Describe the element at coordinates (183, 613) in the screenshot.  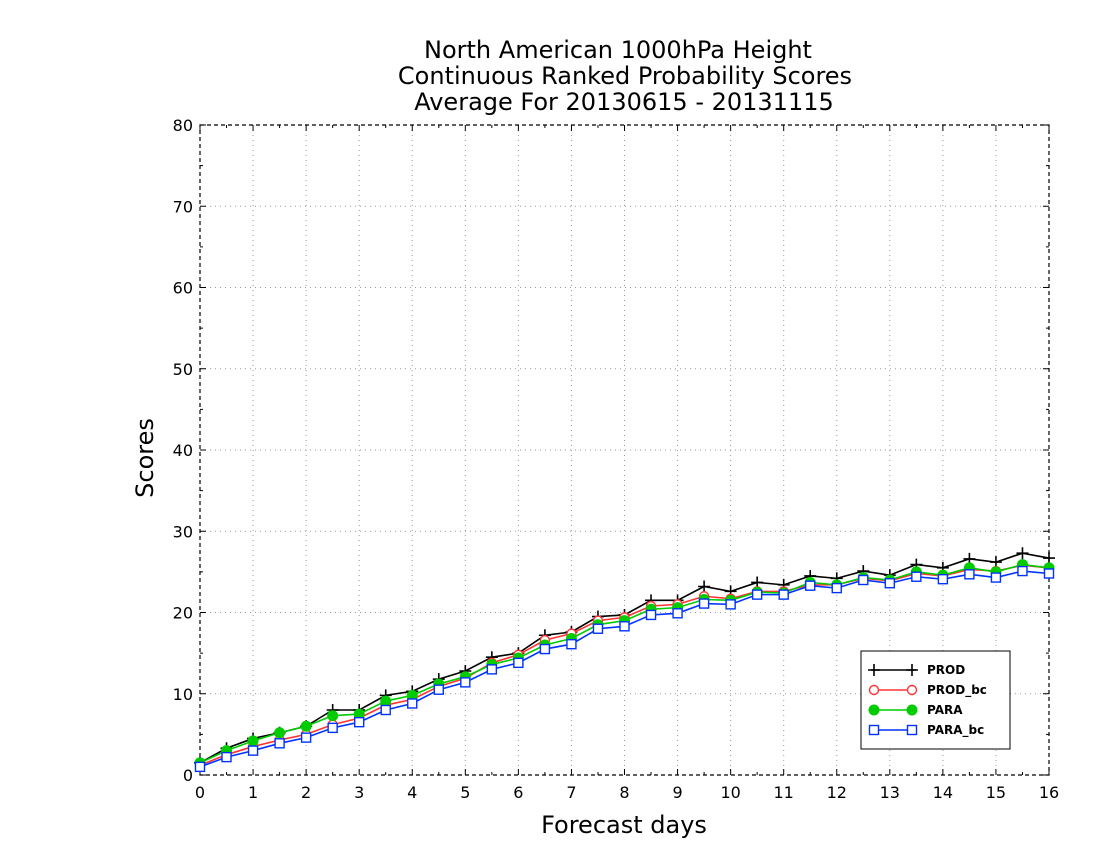
I see `y-tick-label: 20` at that location.